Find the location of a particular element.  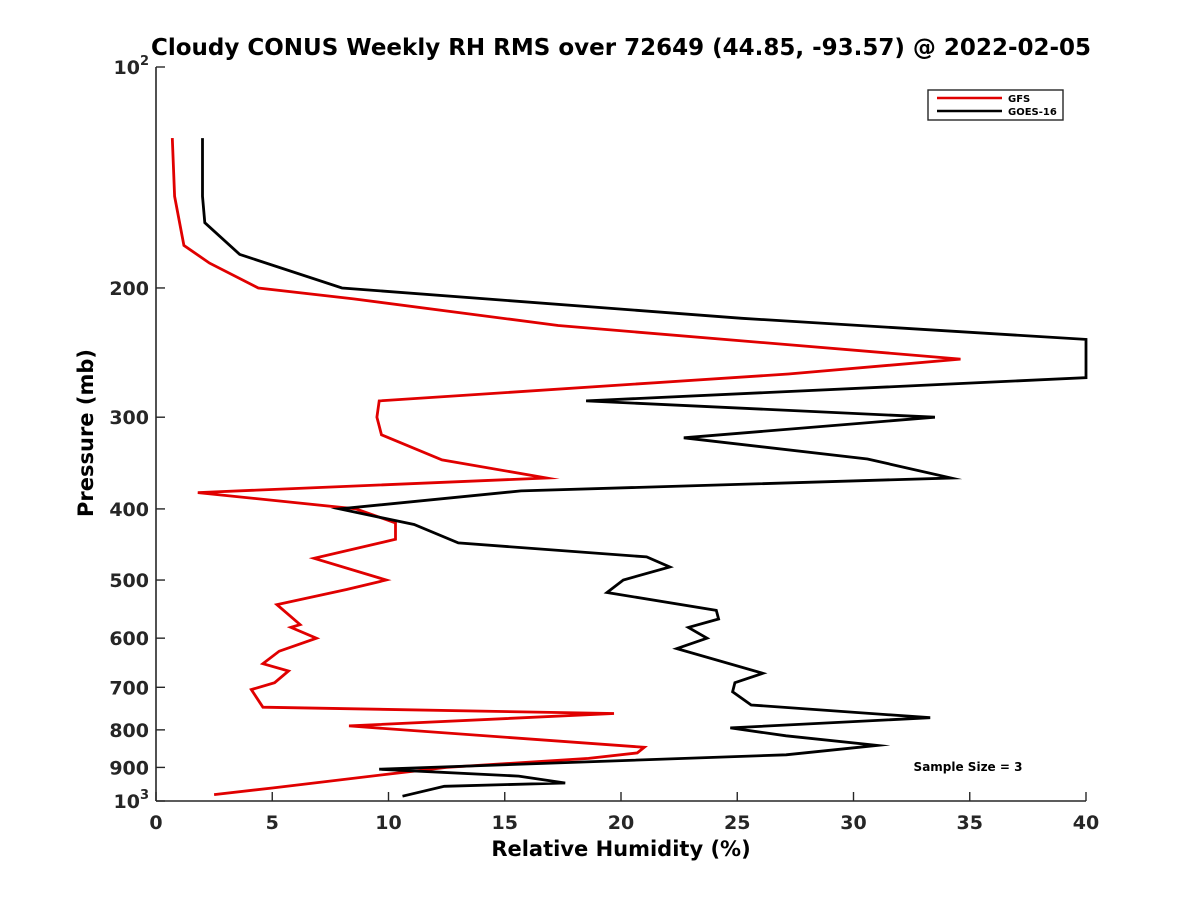

x-tick-label: 0 is located at coordinates (155, 823).